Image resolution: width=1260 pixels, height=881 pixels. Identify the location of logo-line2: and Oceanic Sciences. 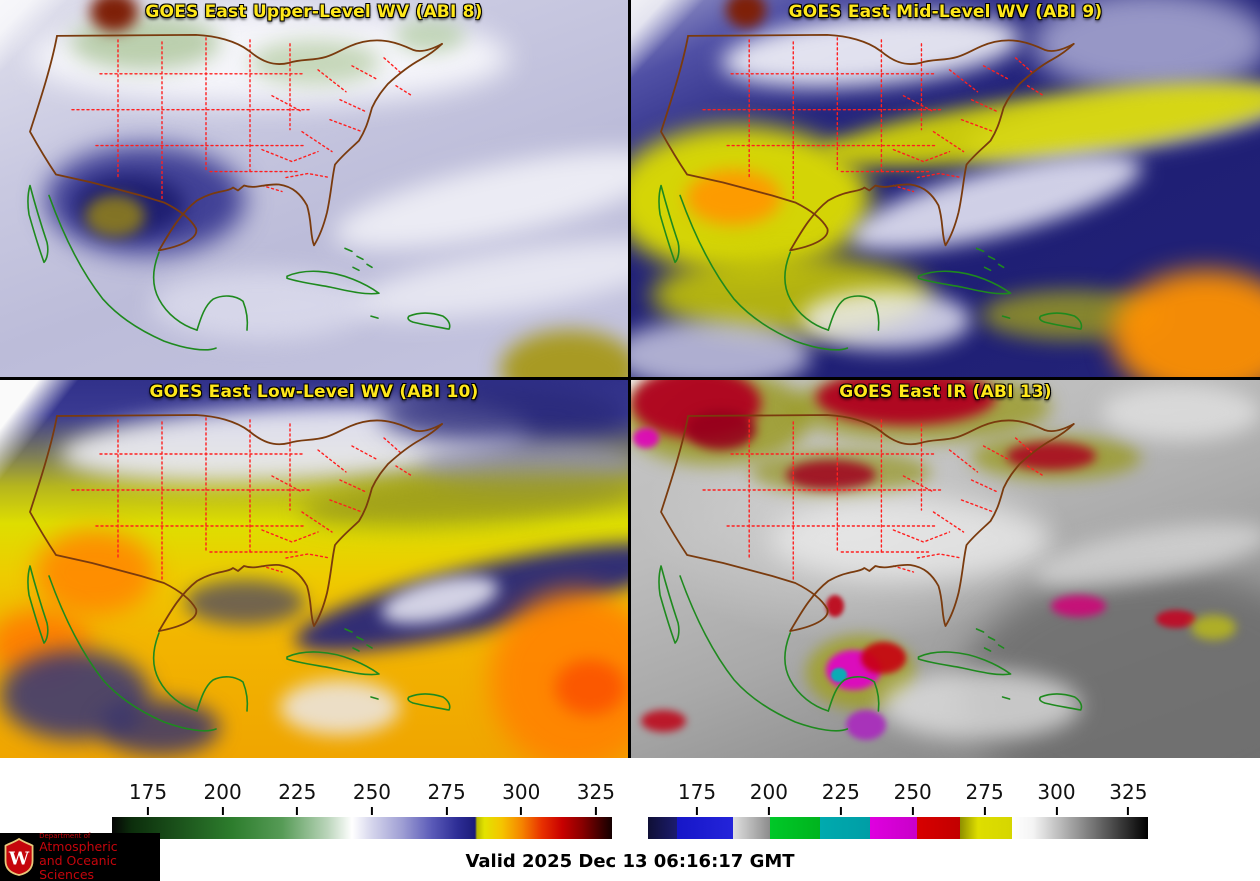
(78, 867).